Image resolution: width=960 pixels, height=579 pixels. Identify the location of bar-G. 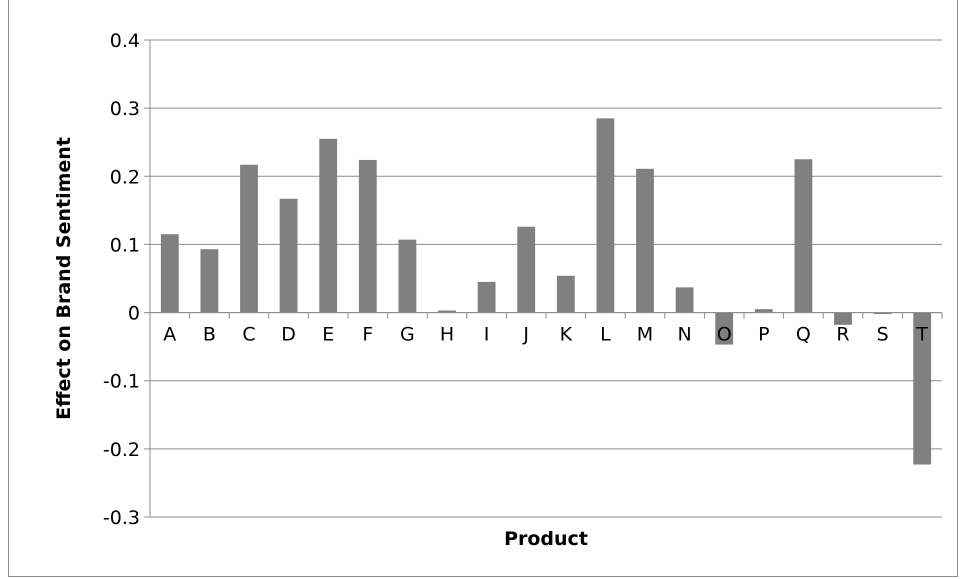
(407, 276).